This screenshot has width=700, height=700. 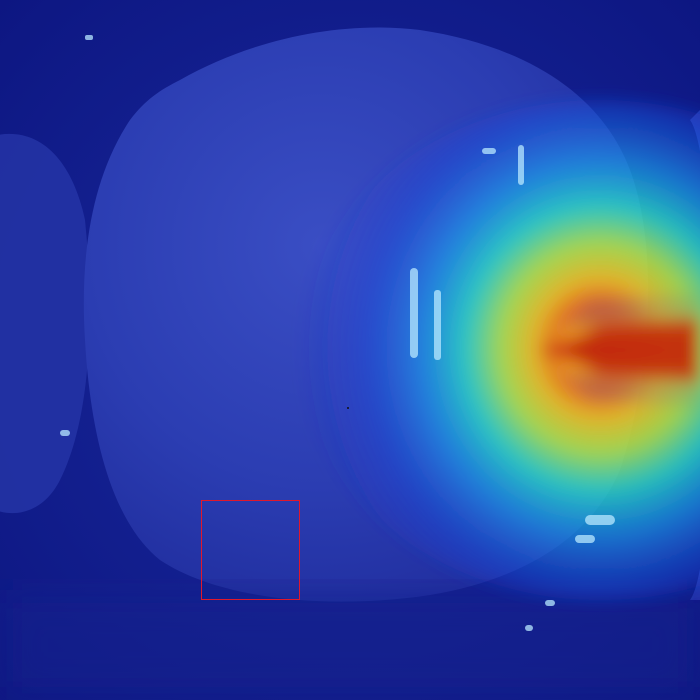 What do you see at coordinates (45, 323) in the screenshot?
I see `left-tooth` at bounding box center [45, 323].